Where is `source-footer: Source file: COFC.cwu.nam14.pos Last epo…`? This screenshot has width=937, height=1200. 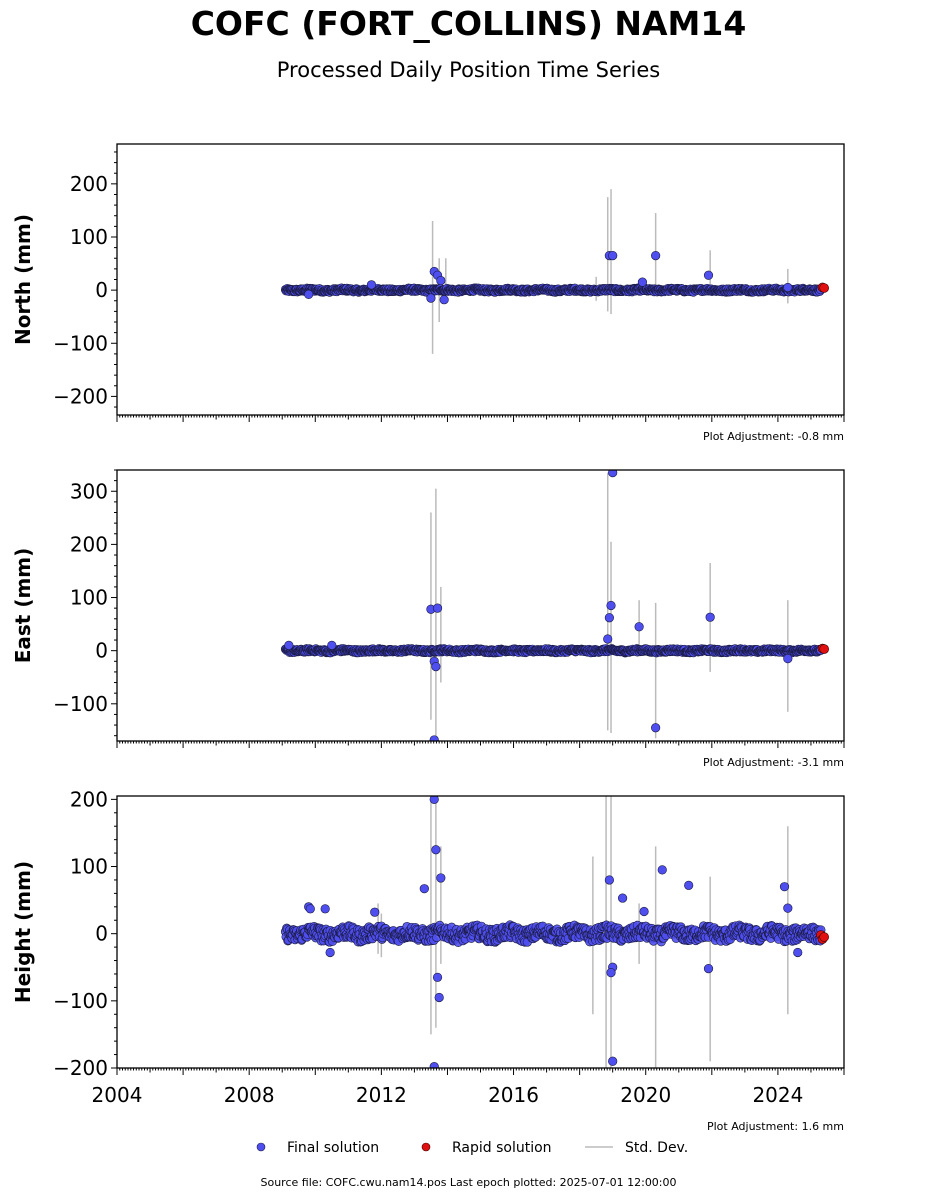 source-footer: Source file: COFC.cwu.nam14.pos Last epo… is located at coordinates (468, 1182).